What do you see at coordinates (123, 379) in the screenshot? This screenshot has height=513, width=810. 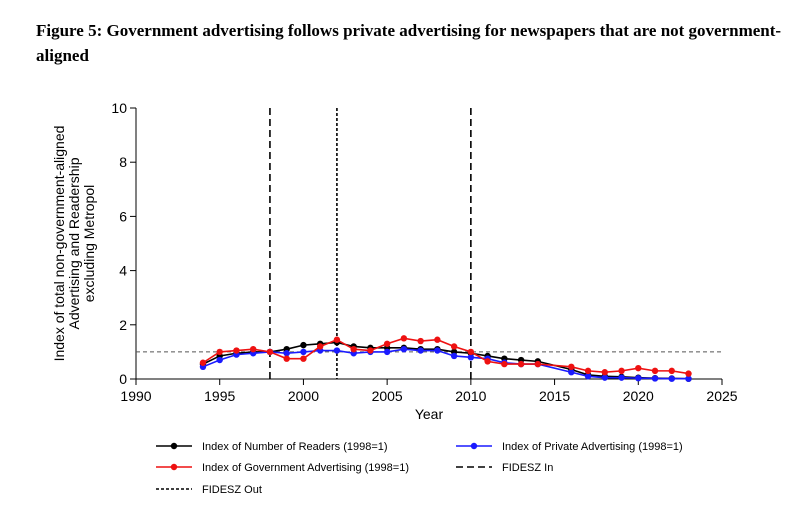 I see `y-tick-label: 0` at bounding box center [123, 379].